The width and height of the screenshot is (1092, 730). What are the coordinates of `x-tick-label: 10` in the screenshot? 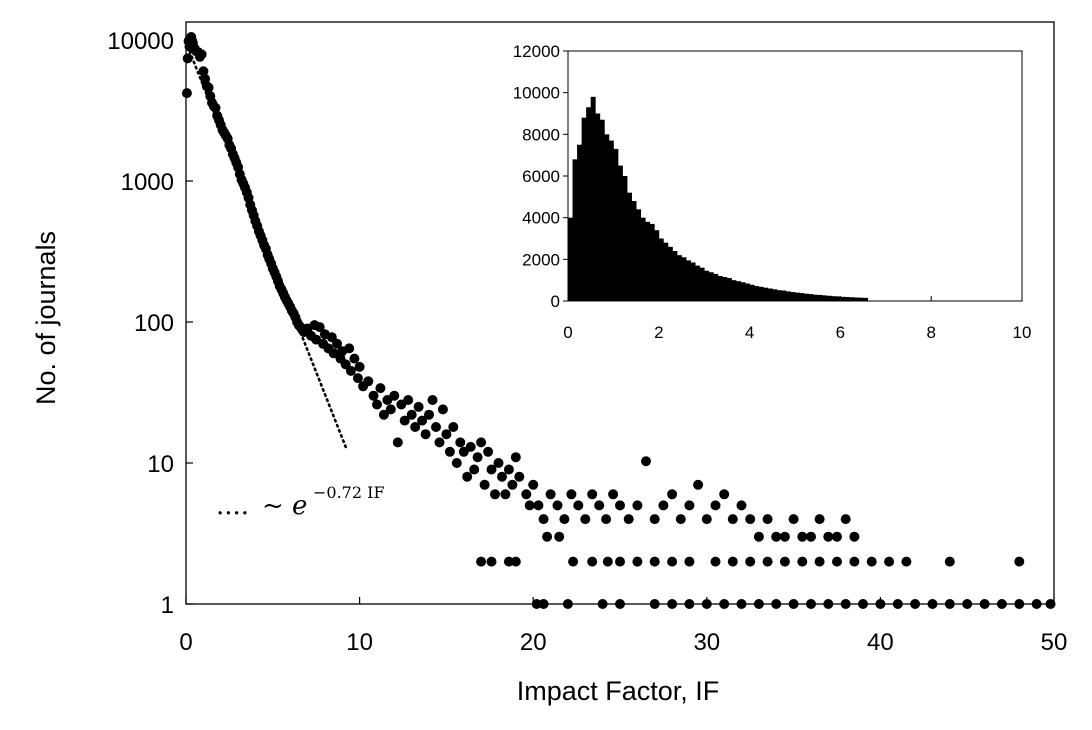 It's located at (359, 642).